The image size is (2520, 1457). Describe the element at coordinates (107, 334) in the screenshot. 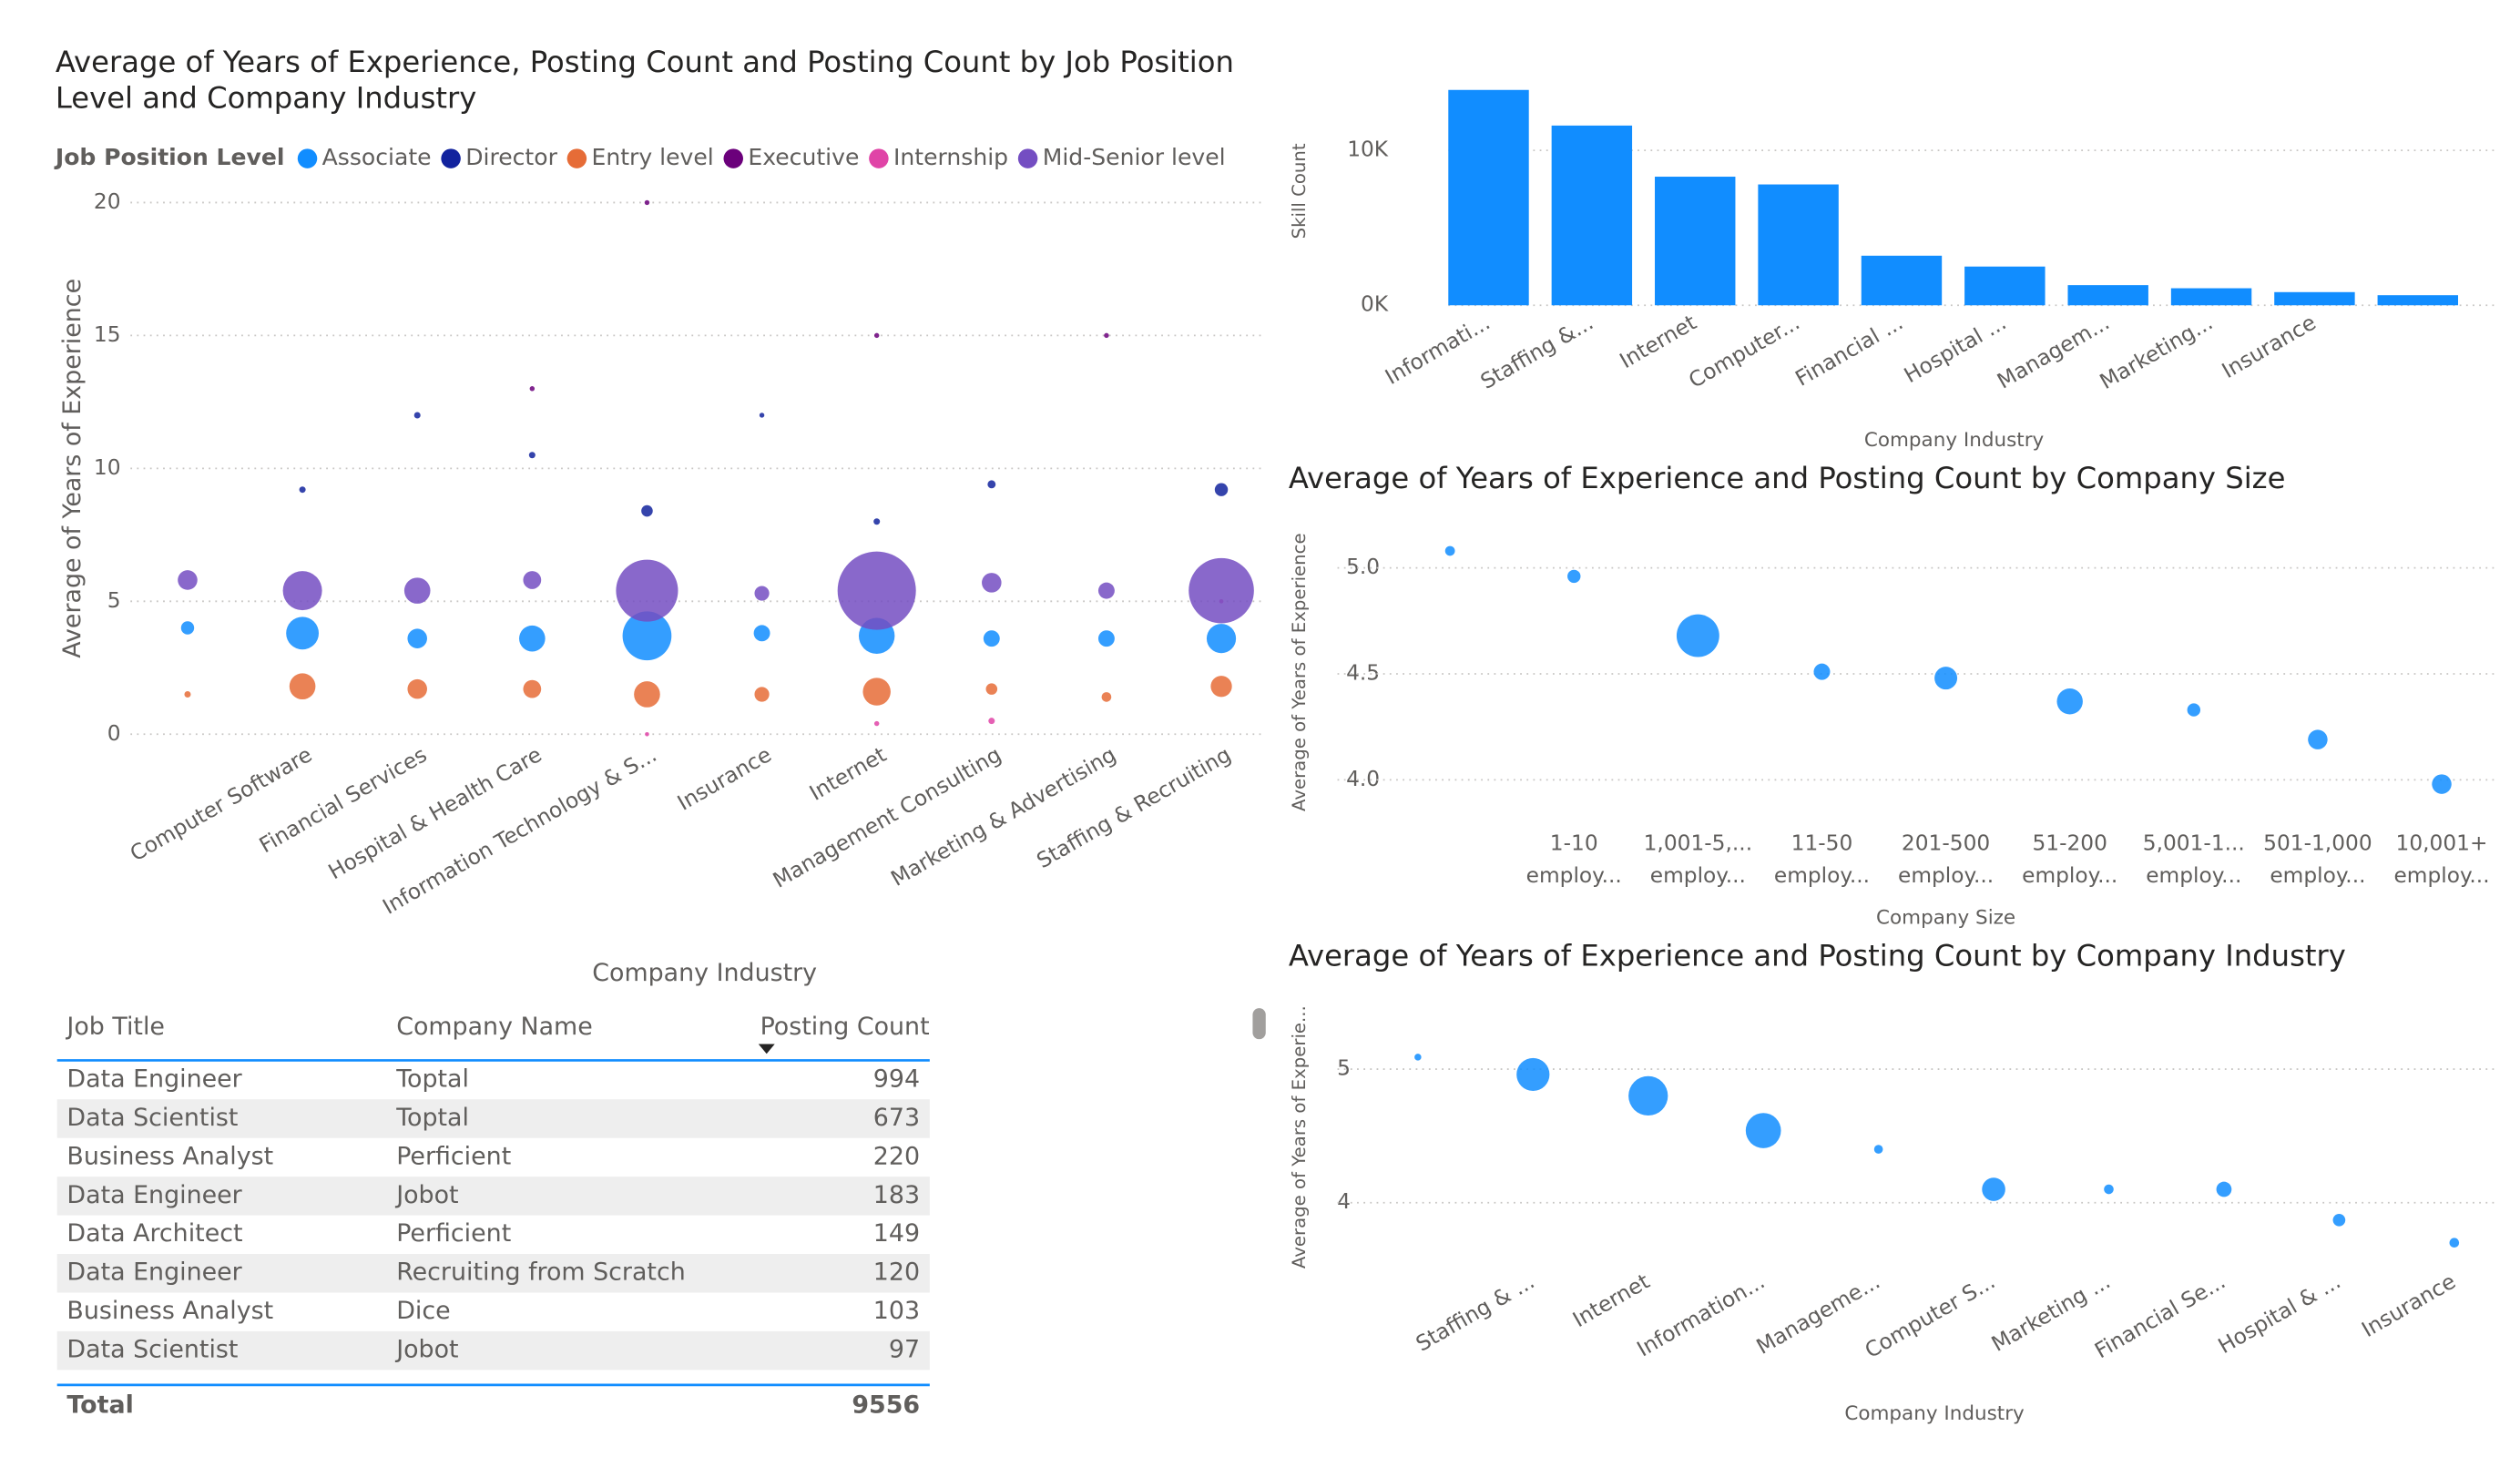

I see `y-tick-label: 15` at that location.